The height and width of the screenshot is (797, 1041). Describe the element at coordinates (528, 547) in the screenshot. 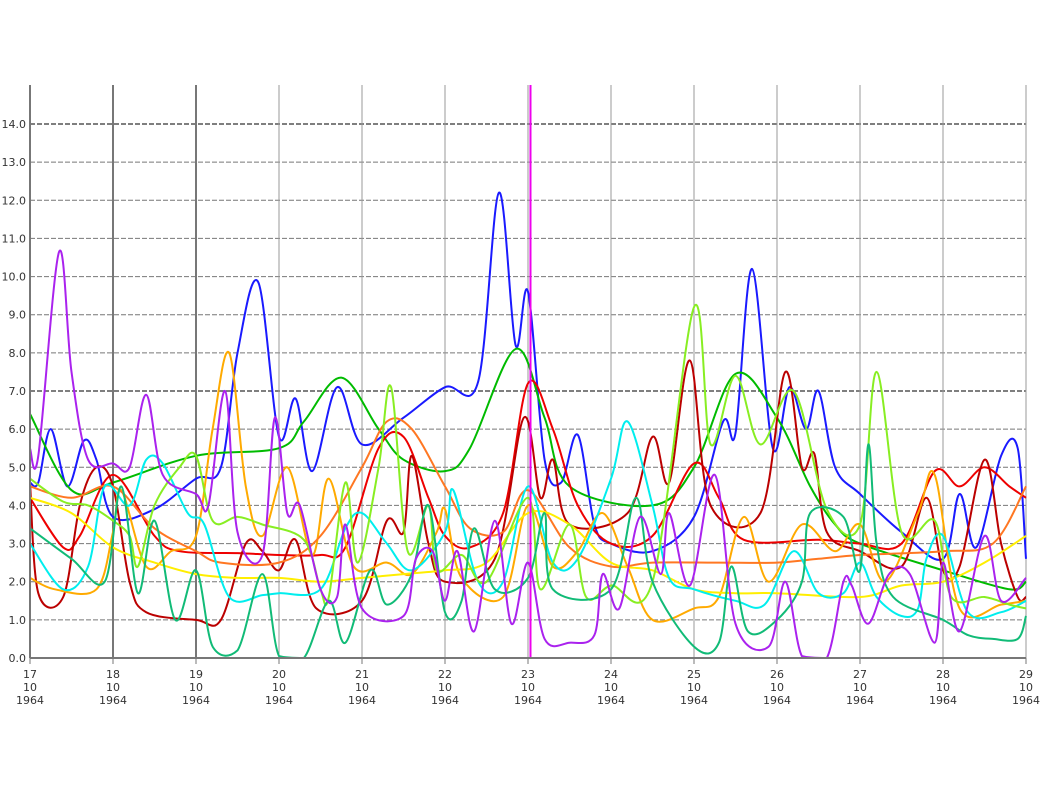

I see `series-line-yellow` at that location.